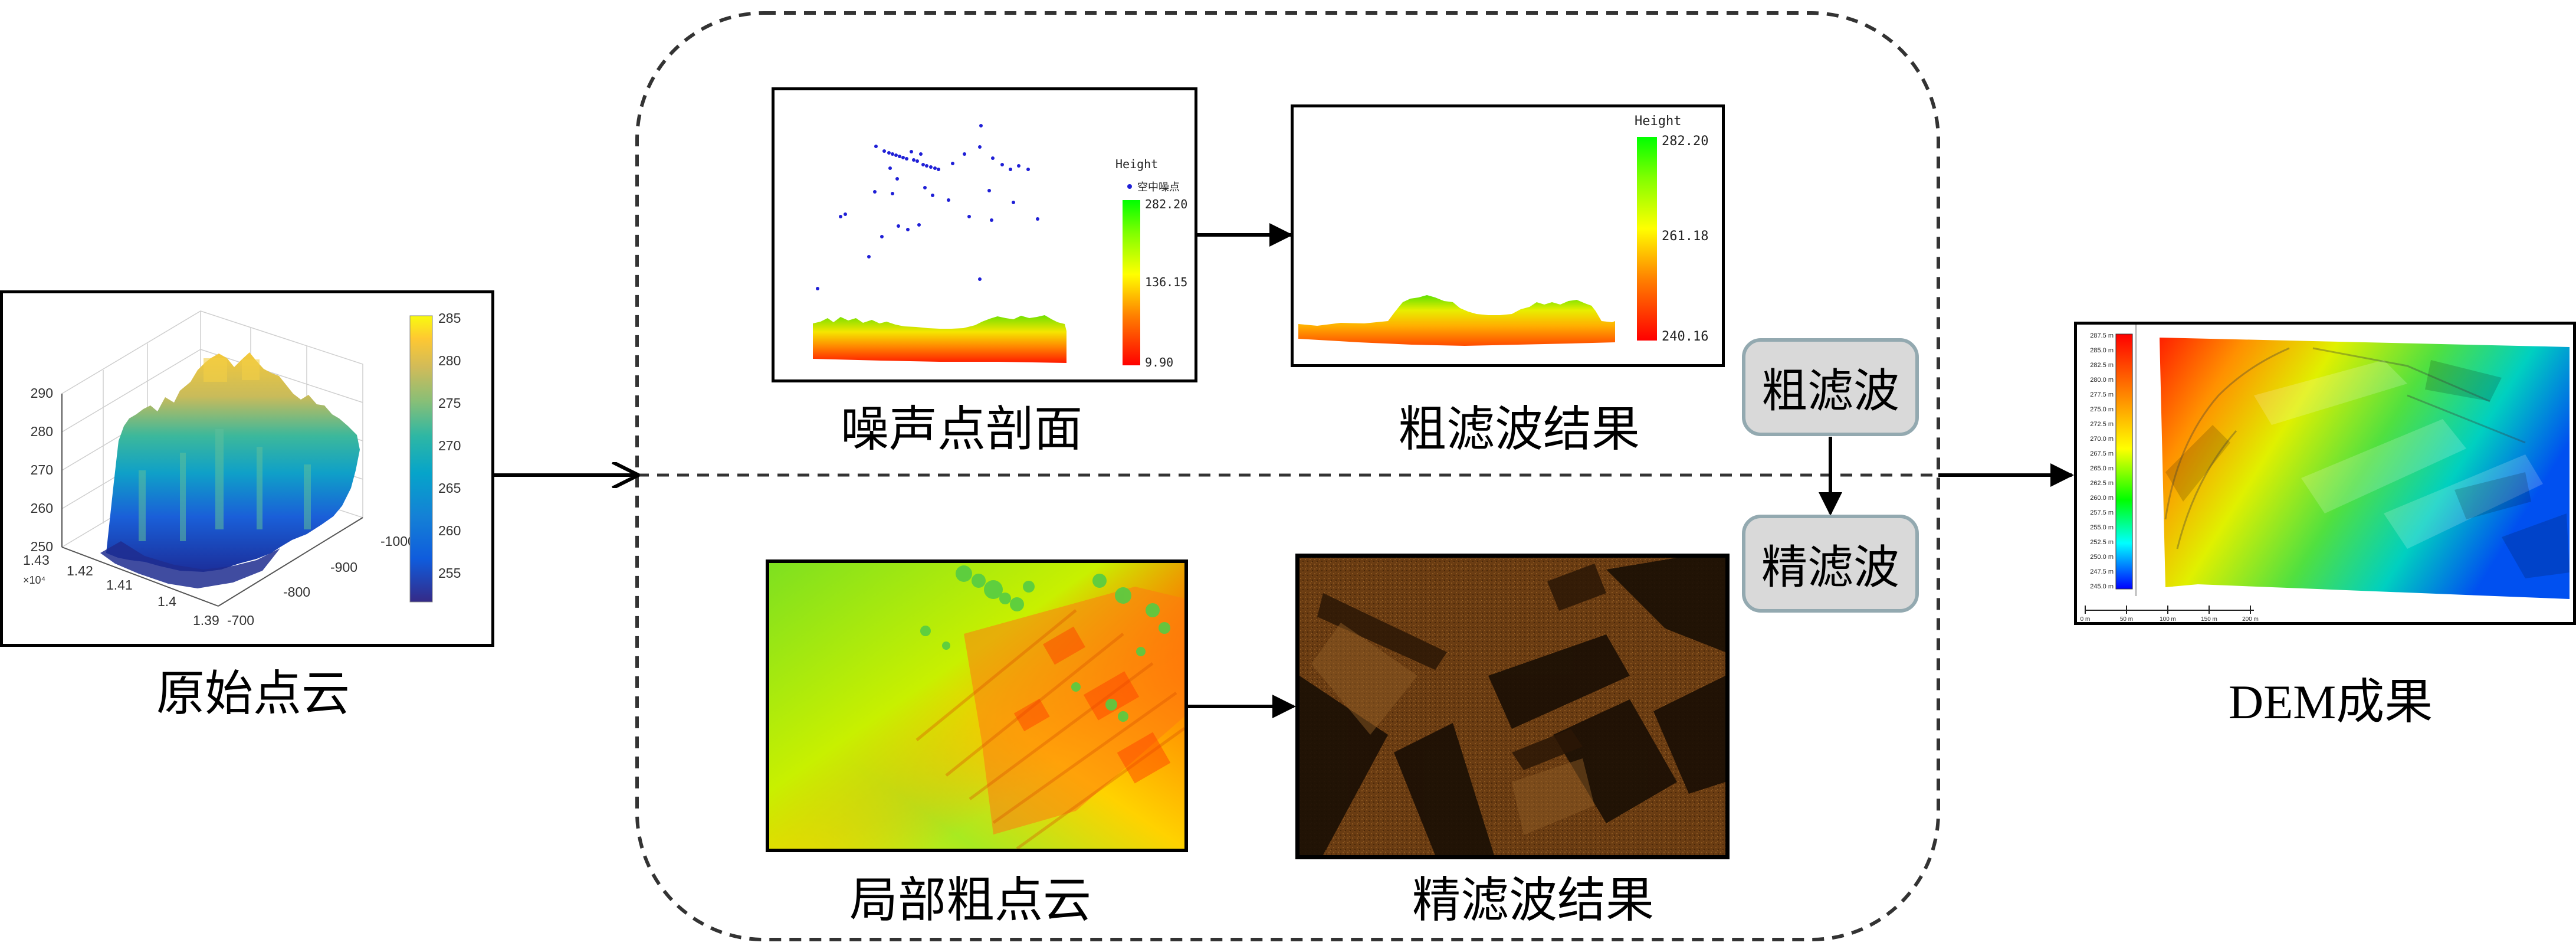 The width and height of the screenshot is (2576, 949). Describe the element at coordinates (253, 694) in the screenshot. I see `label-raw-cloud: 原始点云` at that location.